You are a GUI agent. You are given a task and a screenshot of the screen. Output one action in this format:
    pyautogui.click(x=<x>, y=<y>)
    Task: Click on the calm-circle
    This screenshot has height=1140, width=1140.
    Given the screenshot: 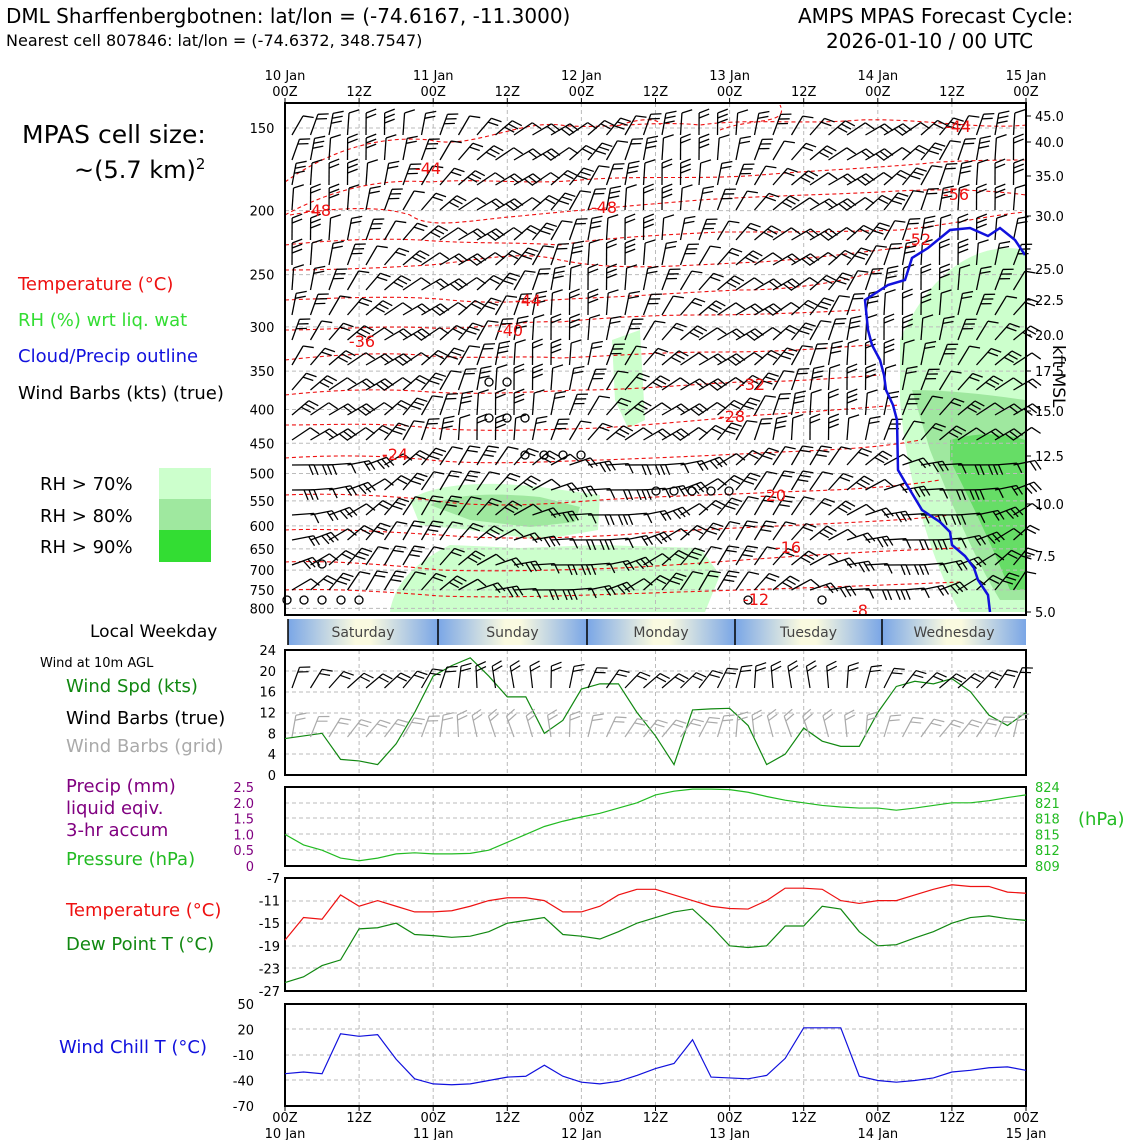 What is the action you would take?
    pyautogui.click(x=822, y=600)
    